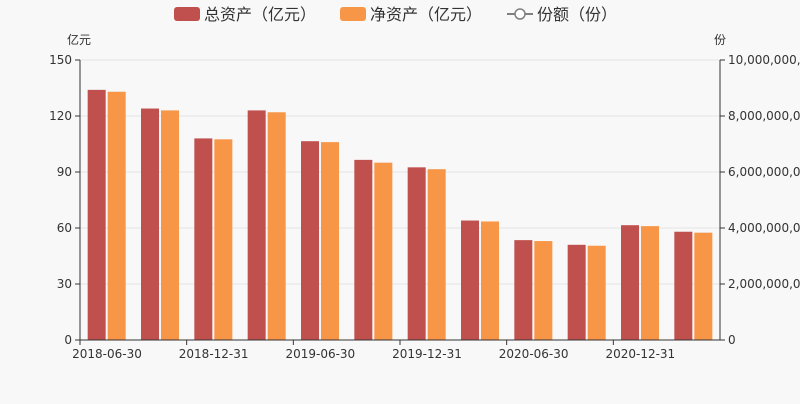  I want to click on right-axis-tick-label: 8,000,000,0, so click(764, 116).